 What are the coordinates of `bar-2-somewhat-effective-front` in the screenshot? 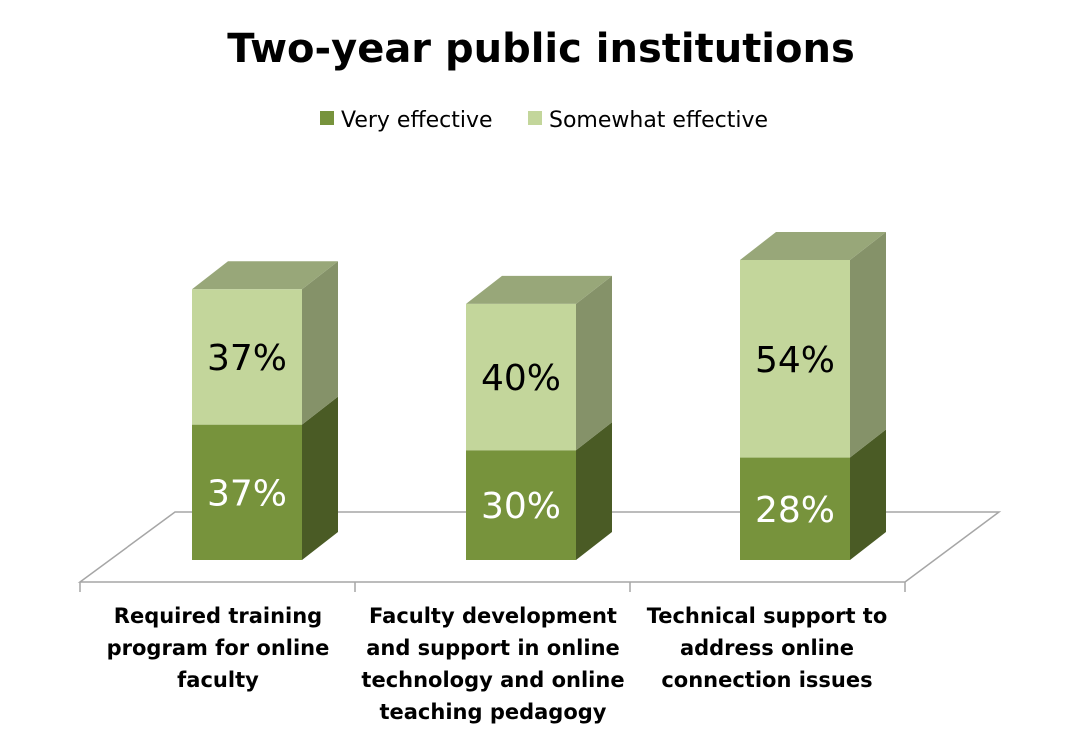 It's located at (521, 377).